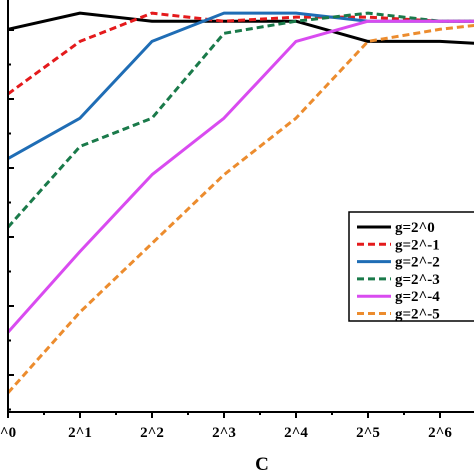 Image resolution: width=474 pixels, height=474 pixels. Describe the element at coordinates (152, 433) in the screenshot. I see `x-tick-label: 2^2` at that location.